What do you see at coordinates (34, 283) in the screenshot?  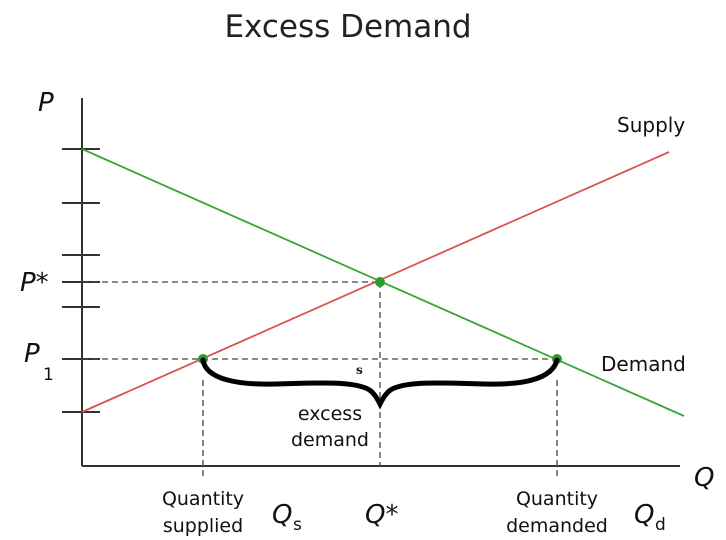 I see `p-star-label: P*` at bounding box center [34, 283].